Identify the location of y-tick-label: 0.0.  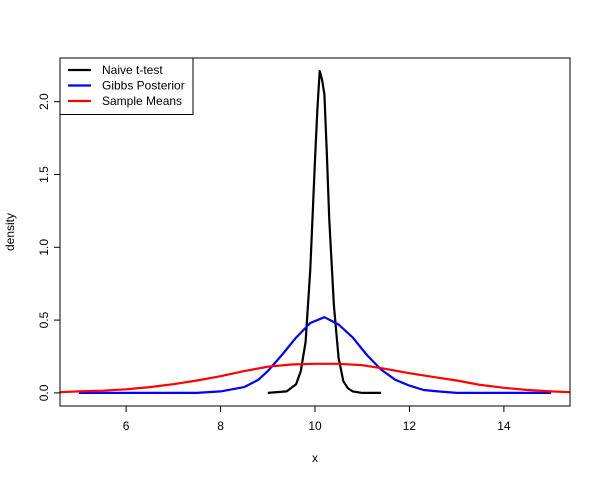
(44, 392).